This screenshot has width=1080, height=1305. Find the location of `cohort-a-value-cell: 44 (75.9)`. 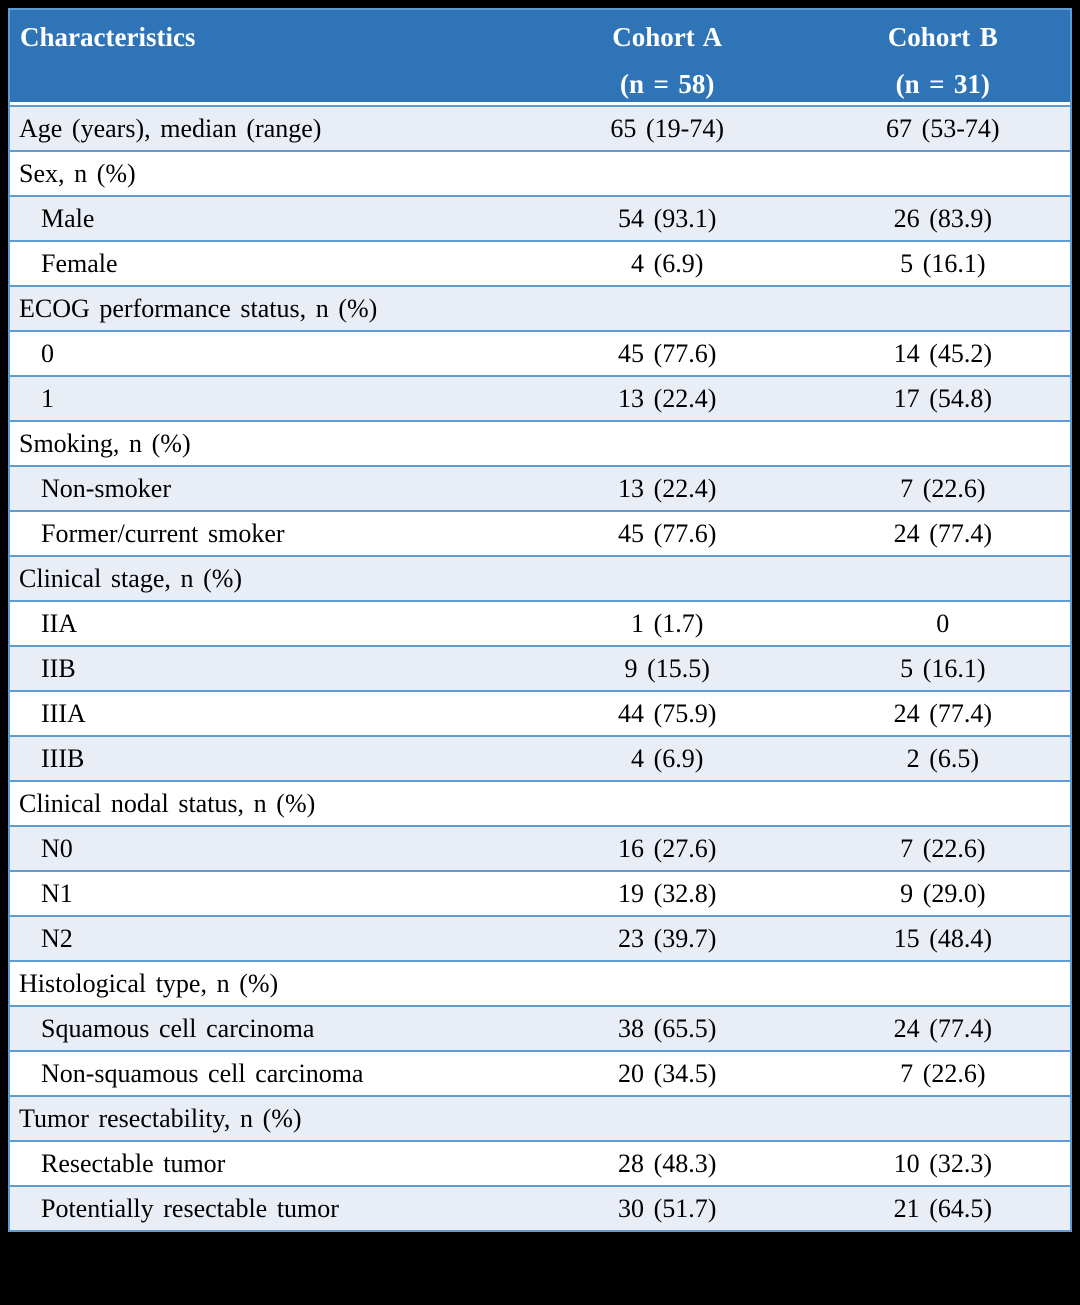

cohort-a-value-cell: 44 (75.9) is located at coordinates (667, 712).